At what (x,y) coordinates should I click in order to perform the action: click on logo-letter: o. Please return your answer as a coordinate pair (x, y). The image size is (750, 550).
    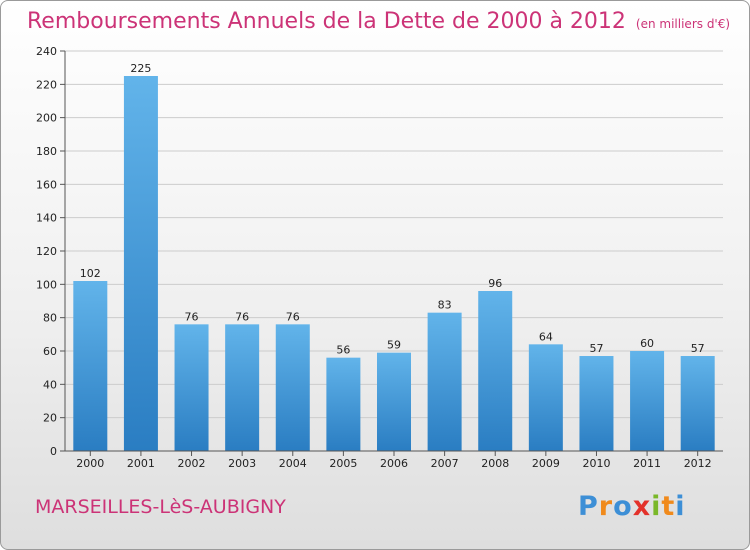
    Looking at the image, I should click on (623, 506).